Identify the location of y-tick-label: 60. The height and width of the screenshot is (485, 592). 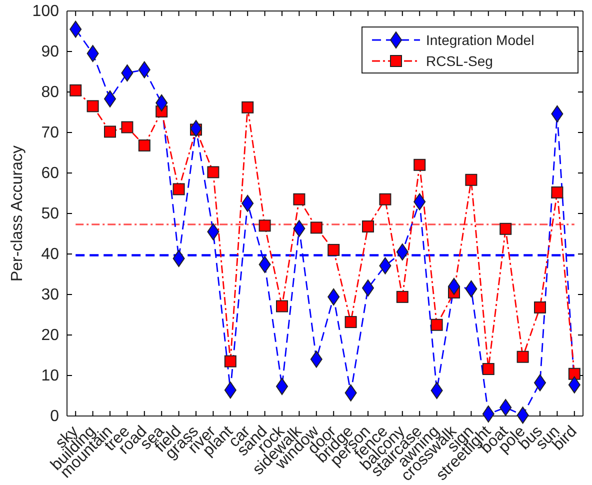
(50, 173).